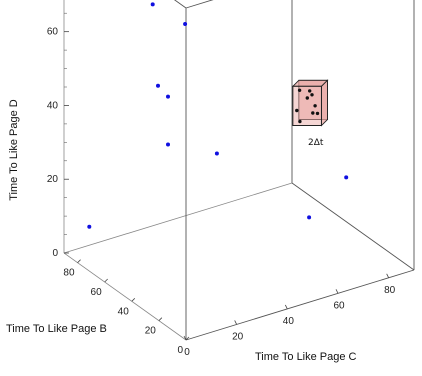  What do you see at coordinates (339, 305) in the screenshot?
I see `y-tick-label: 60` at bounding box center [339, 305].